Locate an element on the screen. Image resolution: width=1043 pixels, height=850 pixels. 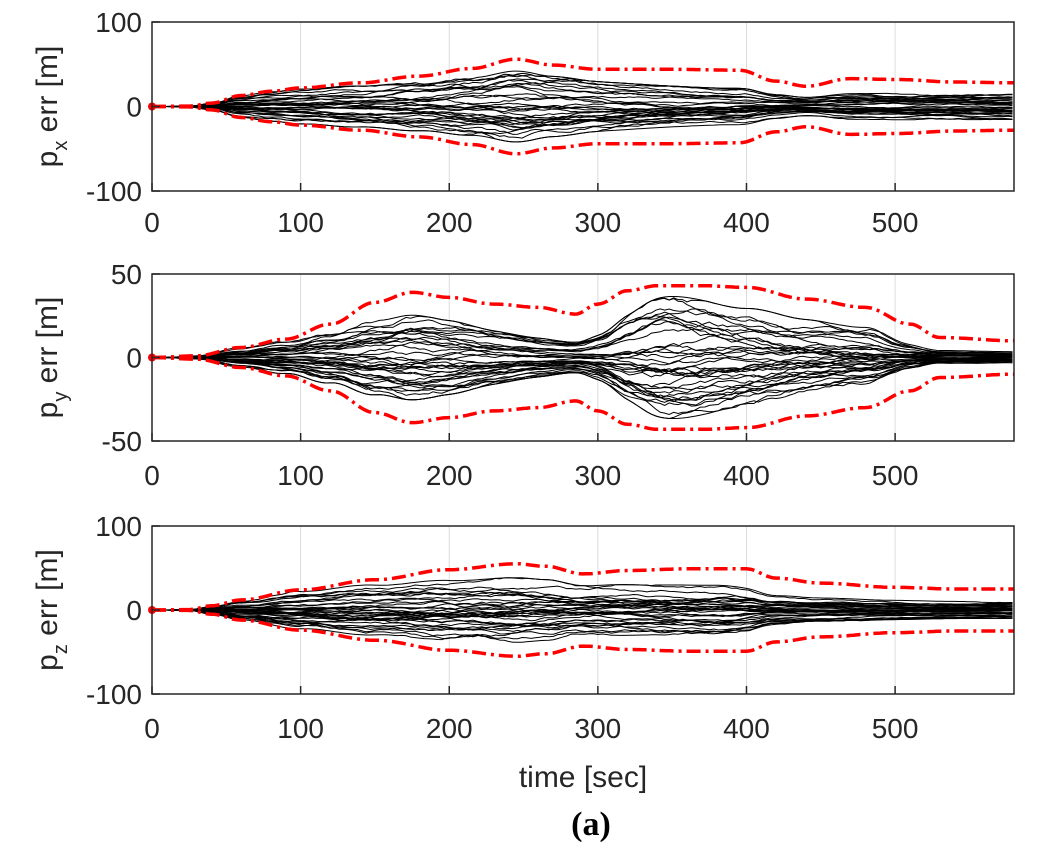
y-label-subscript: z is located at coordinates (61, 649).